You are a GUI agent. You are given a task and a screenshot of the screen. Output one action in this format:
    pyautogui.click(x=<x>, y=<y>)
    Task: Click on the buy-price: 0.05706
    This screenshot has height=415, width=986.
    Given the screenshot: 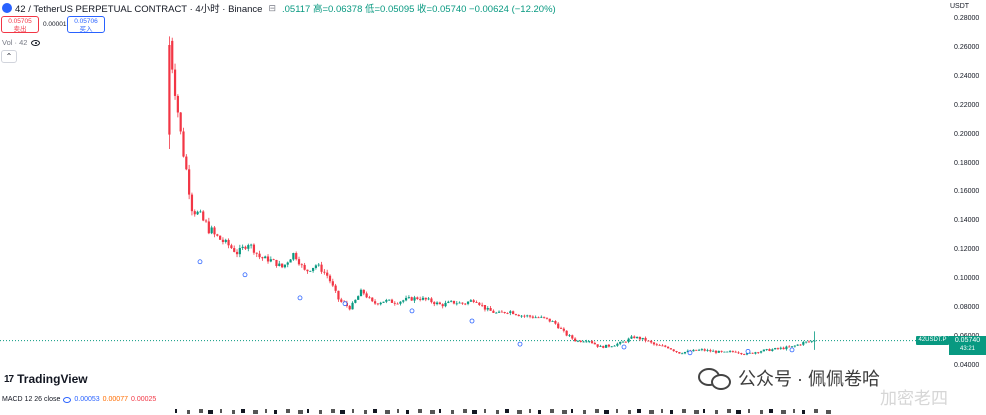 What is the action you would take?
    pyautogui.click(x=86, y=21)
    